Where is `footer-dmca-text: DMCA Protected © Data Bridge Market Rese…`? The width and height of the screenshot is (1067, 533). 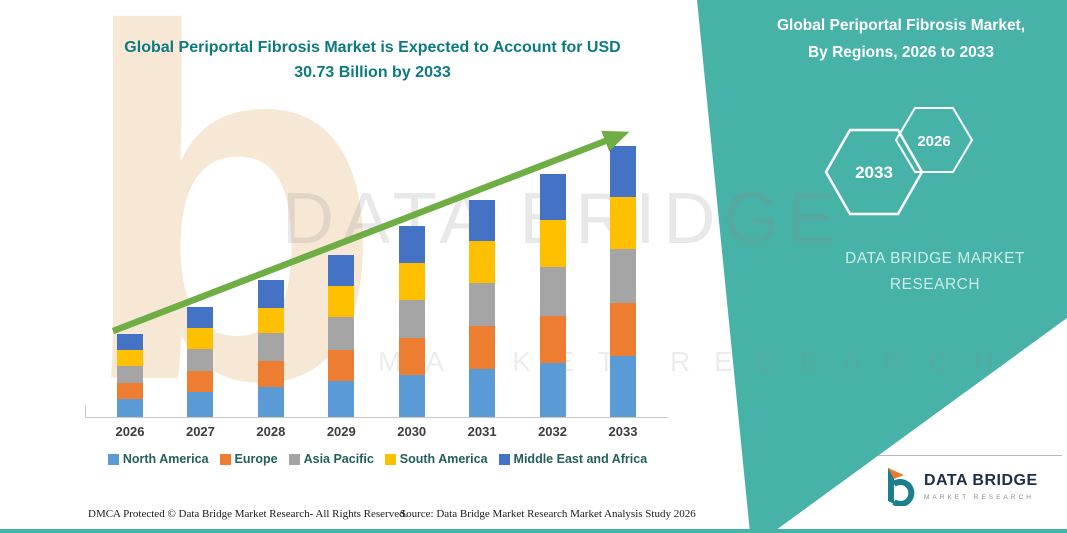 footer-dmca-text: DMCA Protected © Data Bridge Market Rese… is located at coordinates (248, 514).